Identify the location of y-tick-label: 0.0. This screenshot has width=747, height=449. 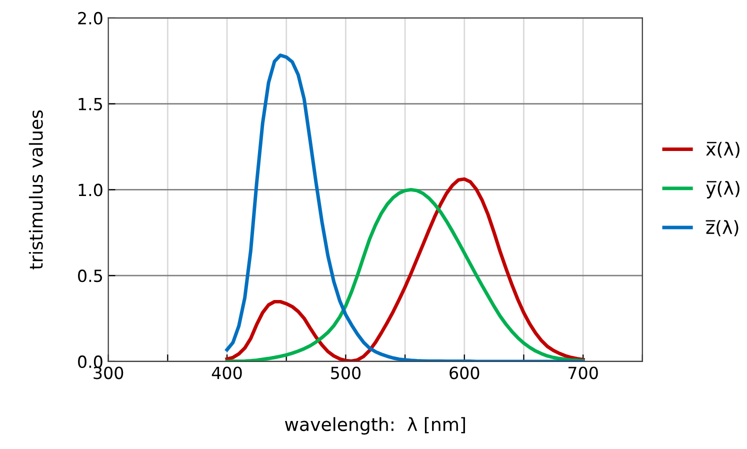
(90, 361).